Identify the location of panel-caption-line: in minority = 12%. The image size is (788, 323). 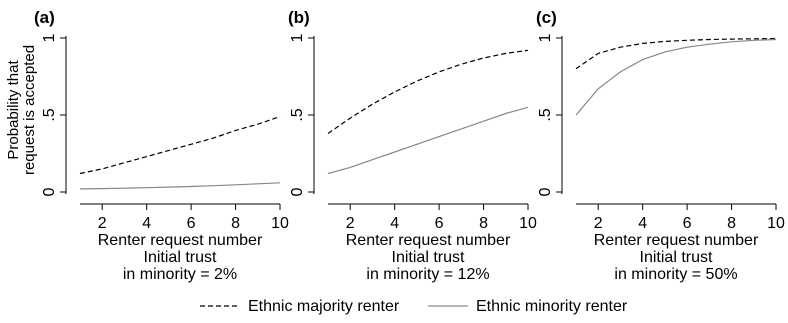
(427, 274).